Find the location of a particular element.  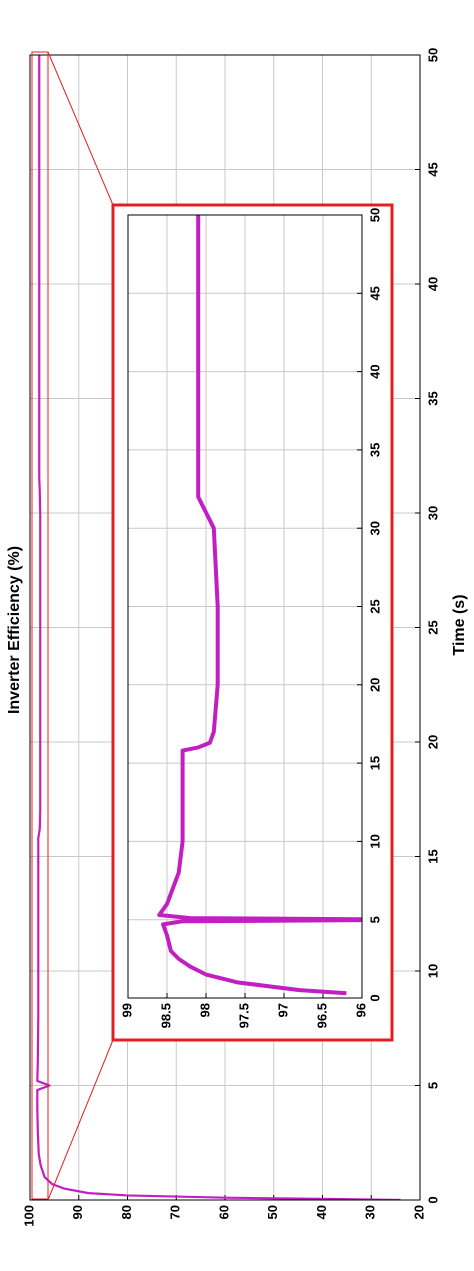

y-tick-label: 20 is located at coordinates (418, 1212).